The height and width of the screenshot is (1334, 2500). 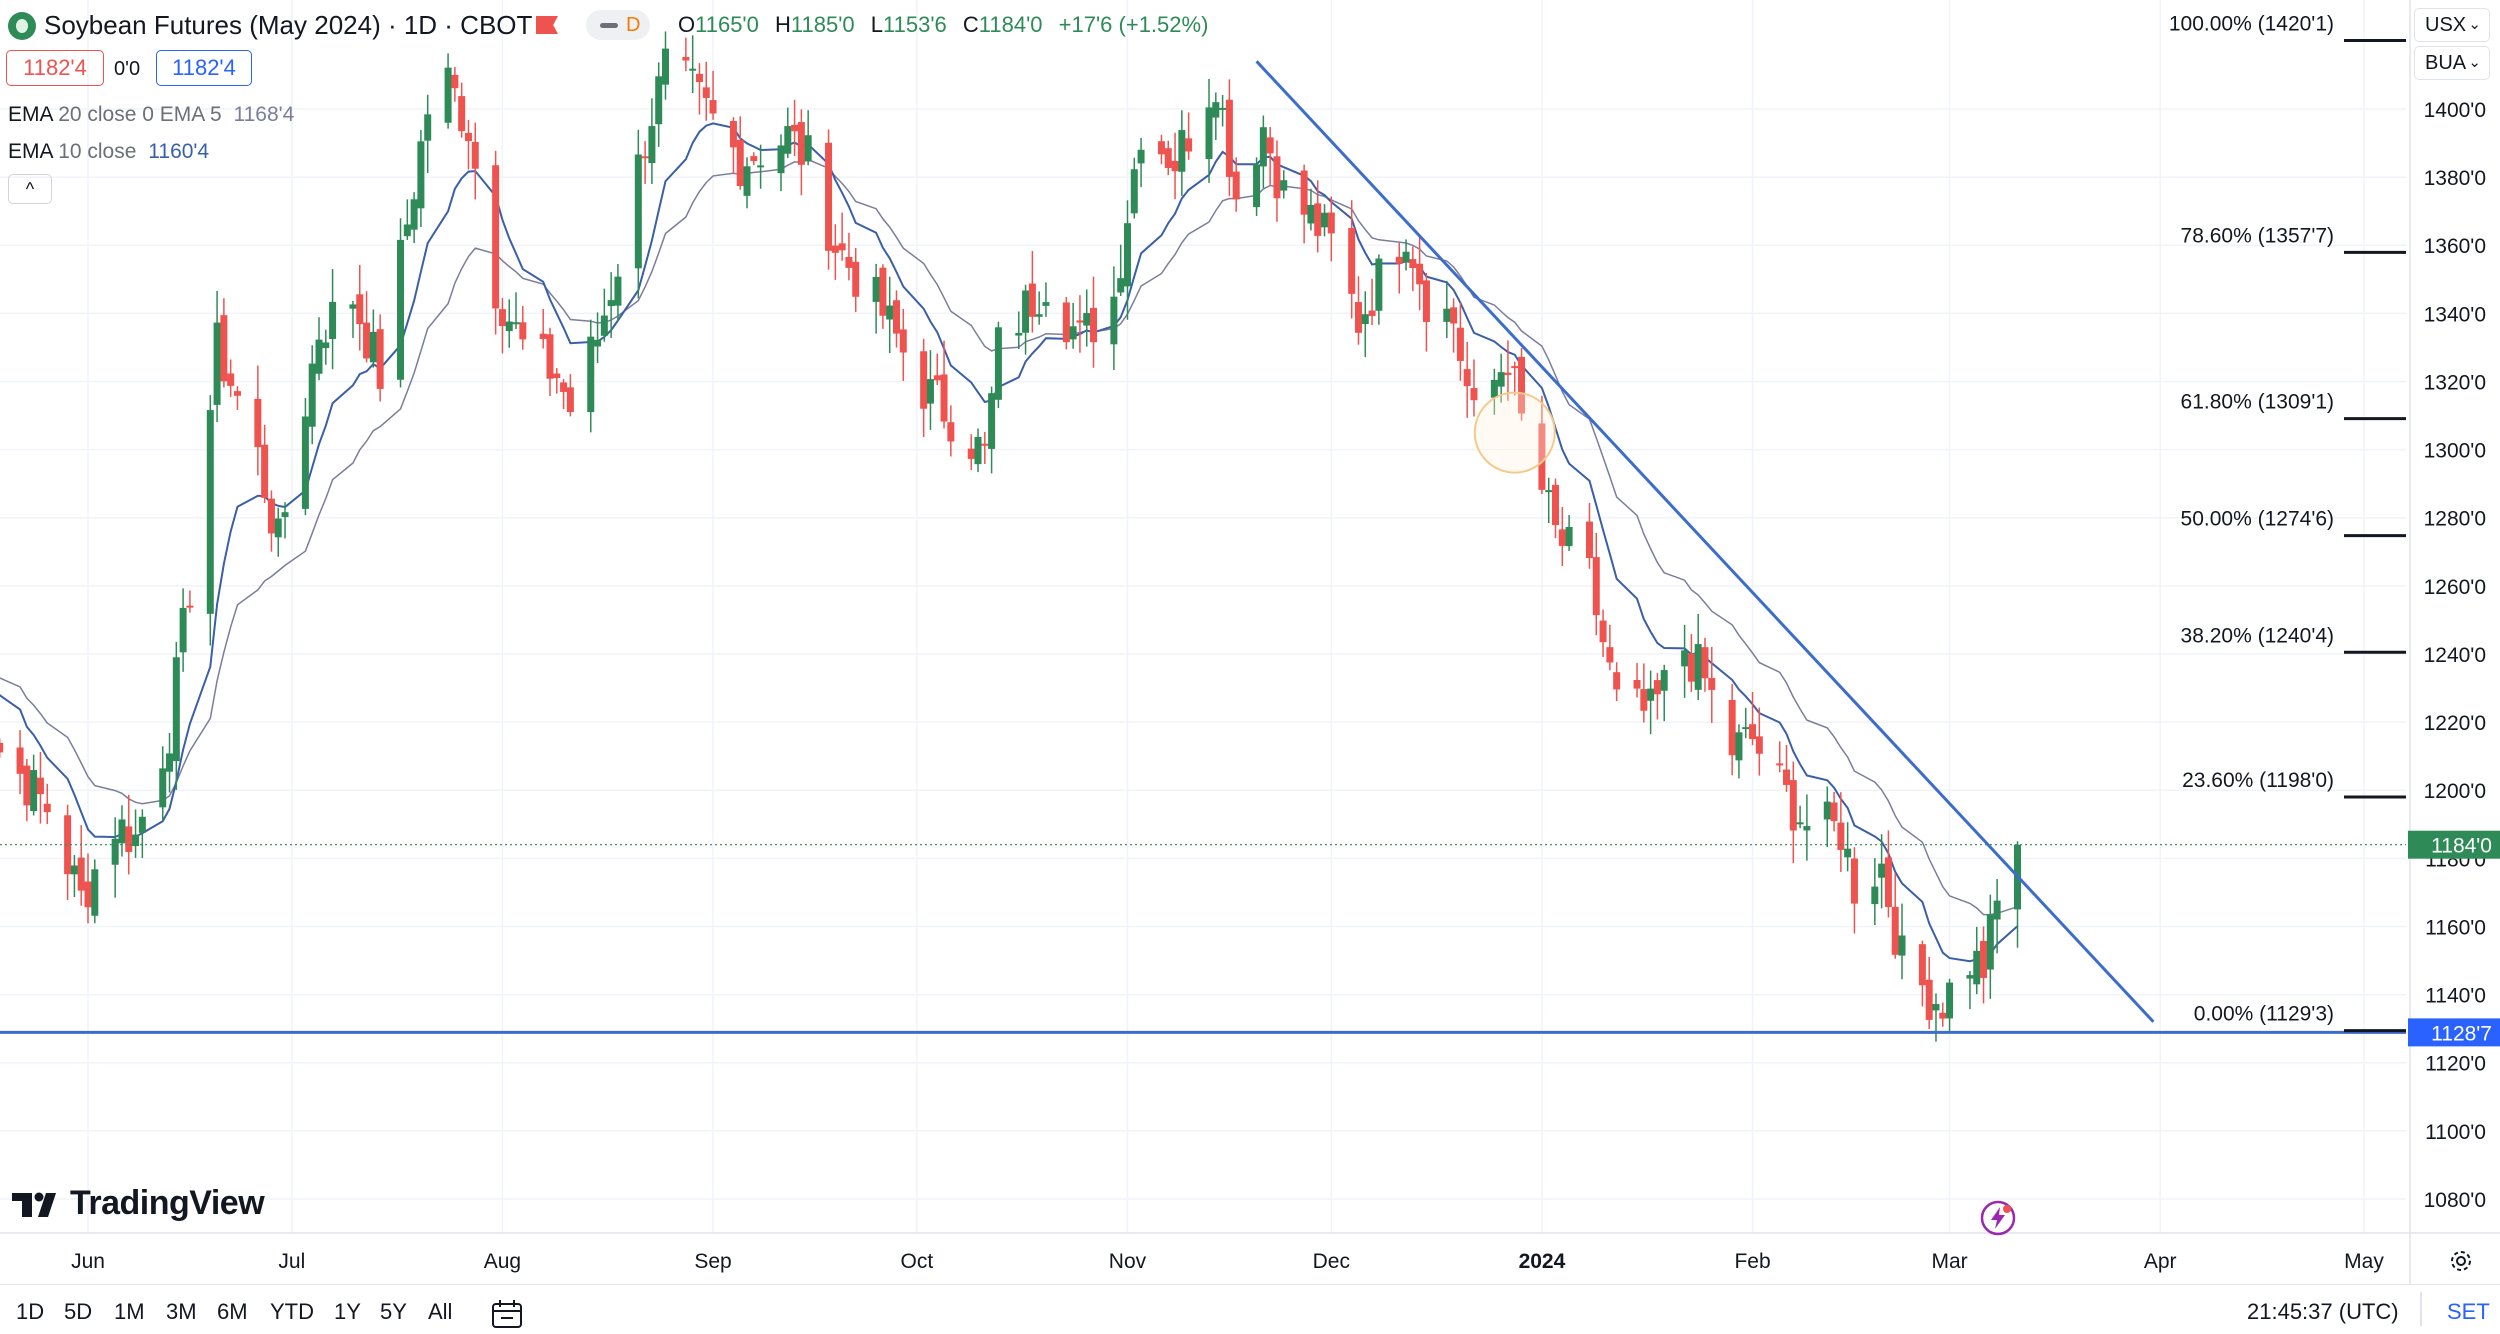 What do you see at coordinates (2455, 723) in the screenshot?
I see `price-tick-label: 1220'0` at bounding box center [2455, 723].